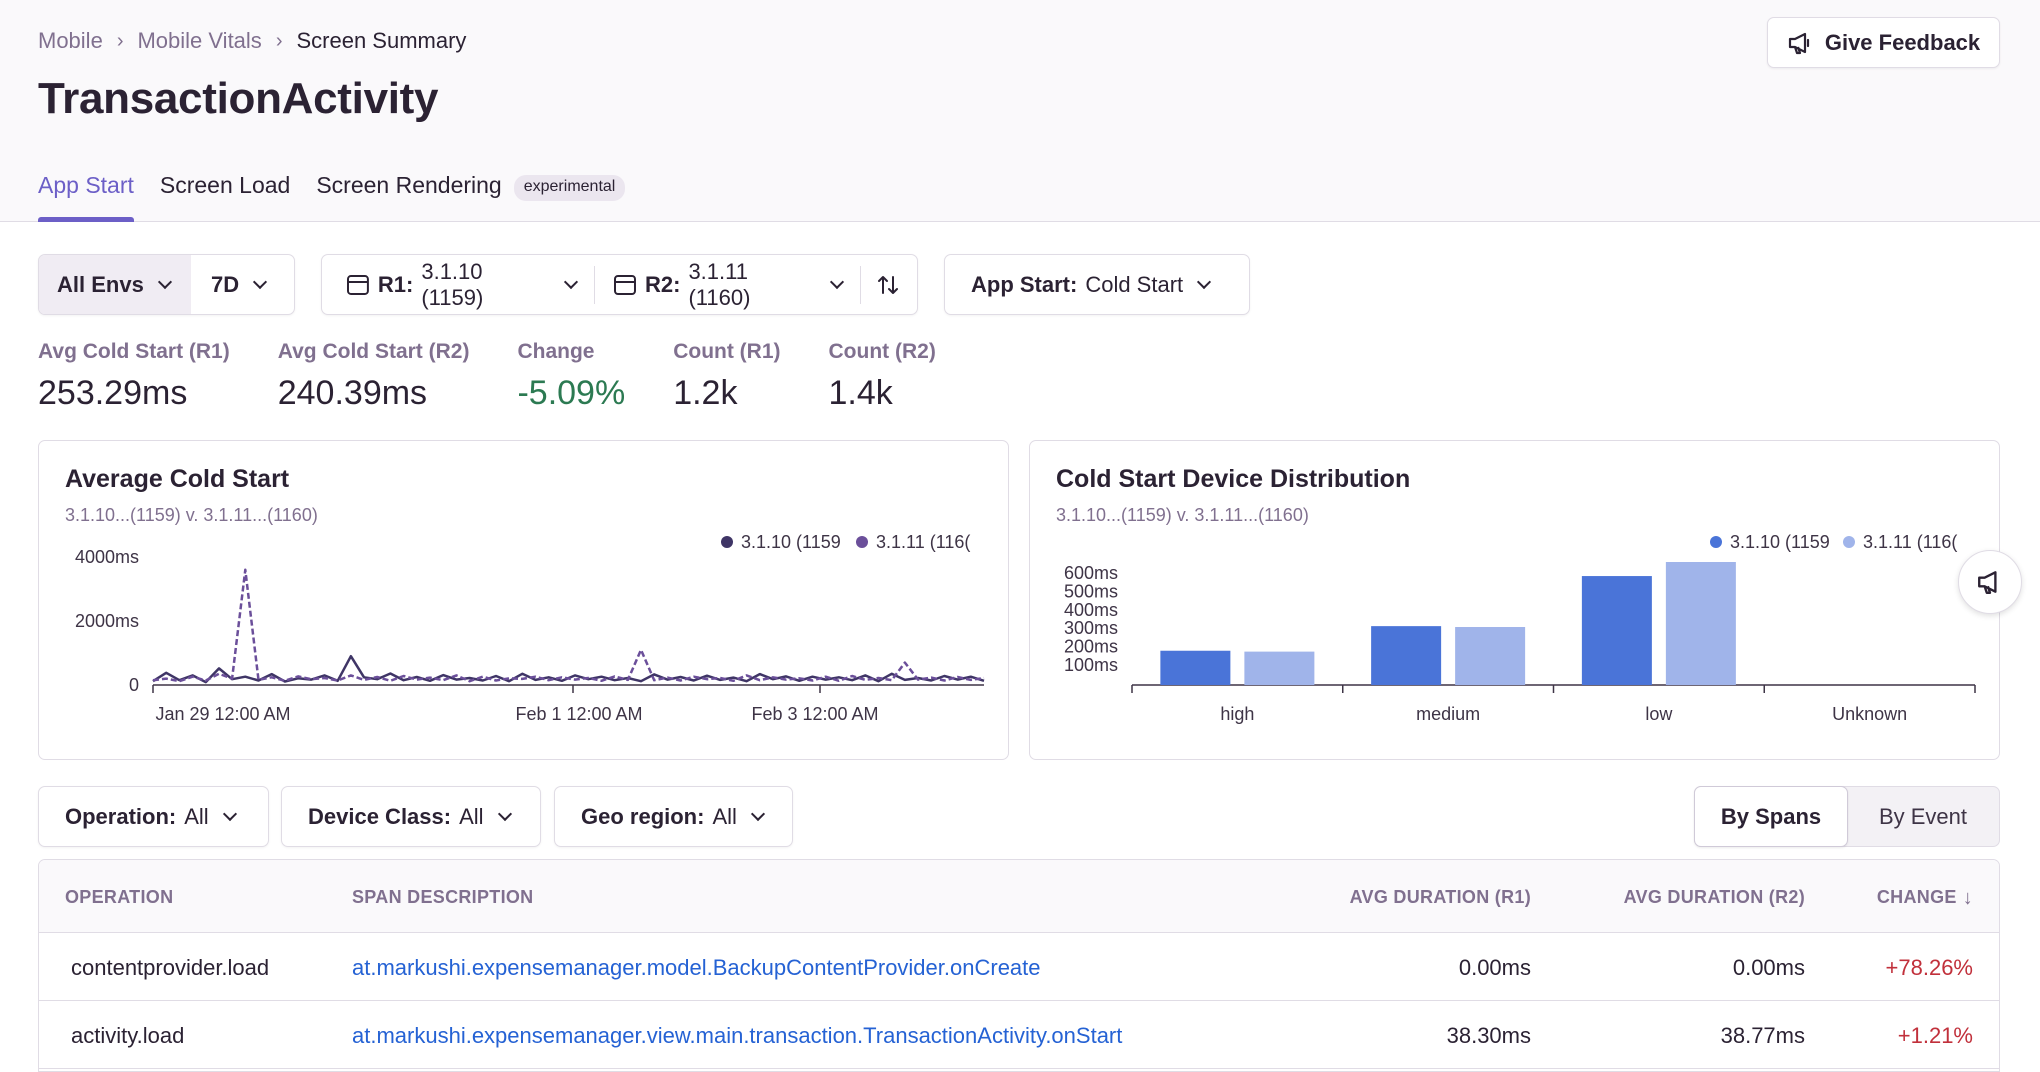 The height and width of the screenshot is (1072, 2040). What do you see at coordinates (882, 351) in the screenshot?
I see `kpi-label: Count (R2)` at bounding box center [882, 351].